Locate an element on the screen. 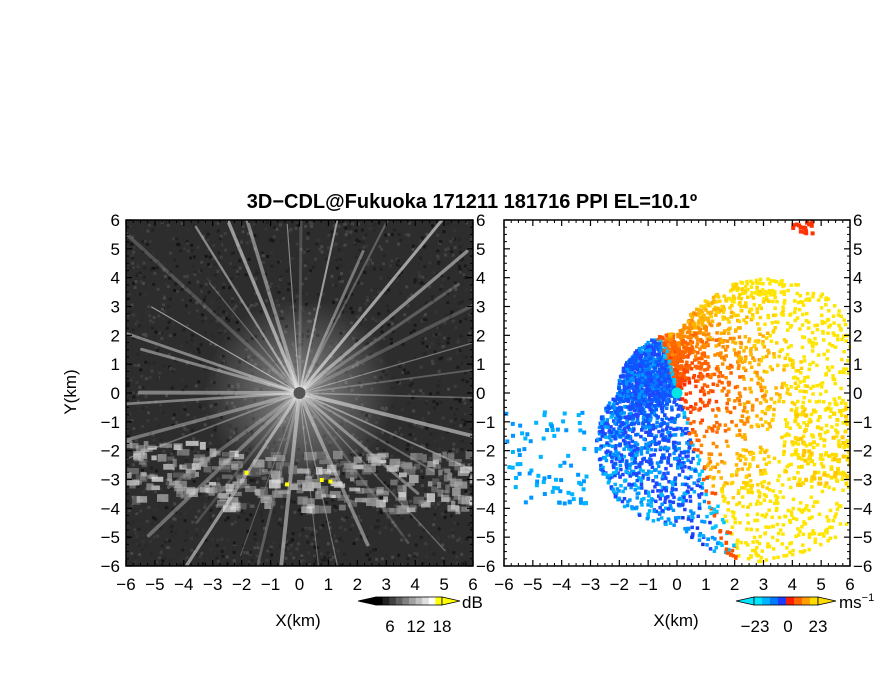 Image resolution: width=880 pixels, height=680 pixels. y-tick-label: 5 is located at coordinates (480, 249).